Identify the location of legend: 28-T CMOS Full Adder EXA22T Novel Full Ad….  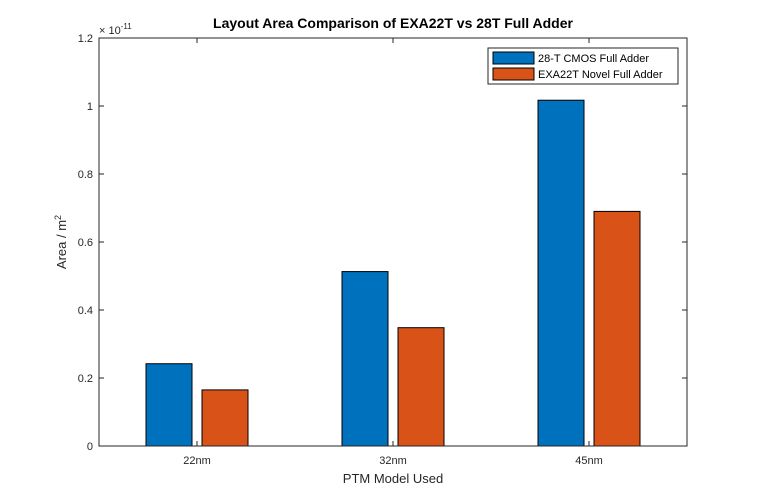
(583, 66).